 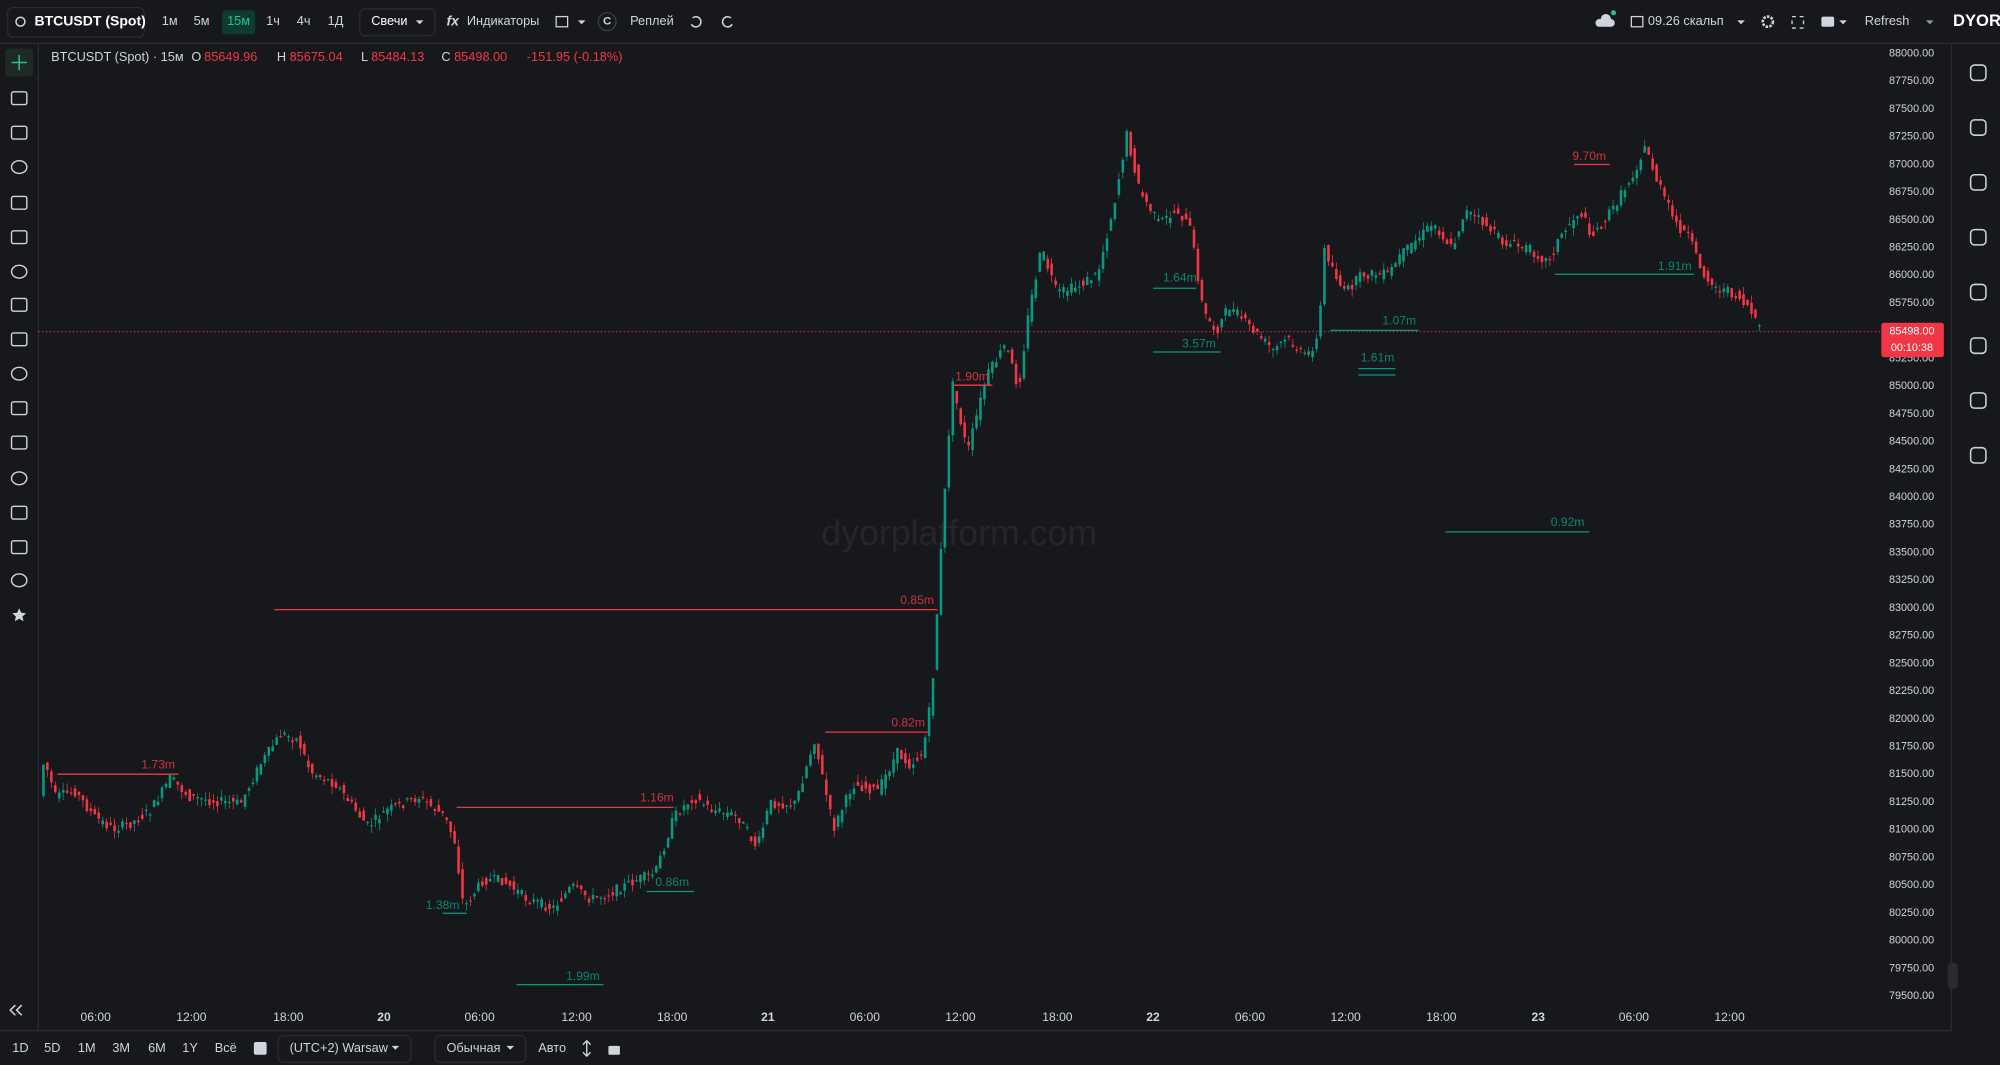 I want to click on lock-icon, so click(x=614, y=1050).